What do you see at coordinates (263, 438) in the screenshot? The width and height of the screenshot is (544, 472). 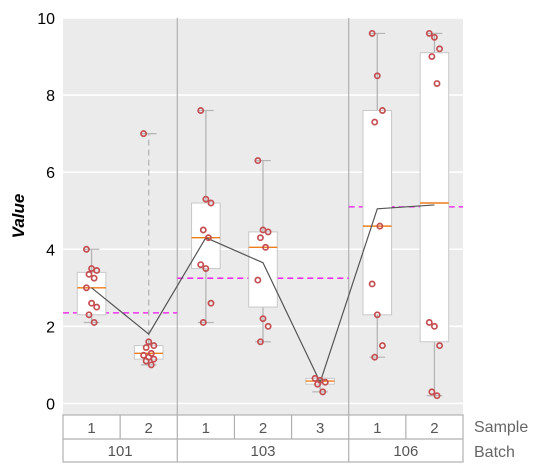 I see `category-table: 1 2 1 2 3 1 2 101 103 106` at bounding box center [263, 438].